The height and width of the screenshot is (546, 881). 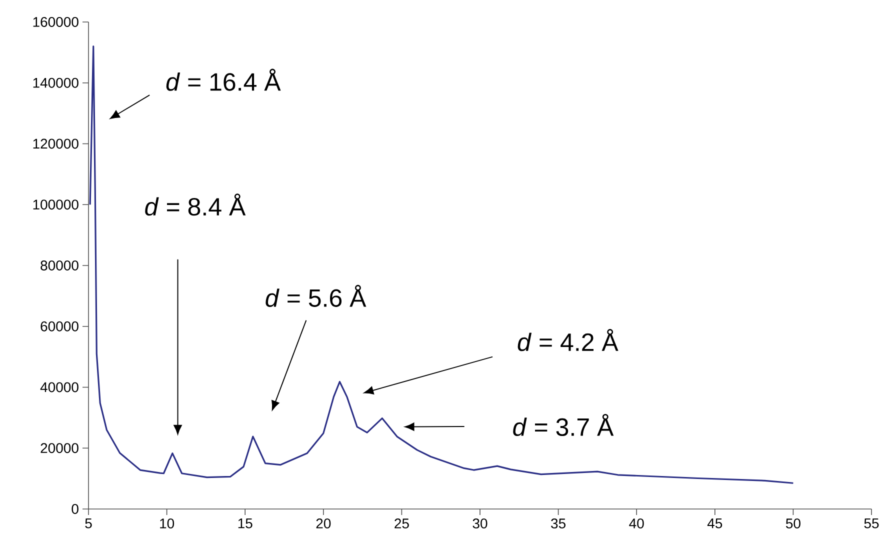 What do you see at coordinates (55, 143) in the screenshot?
I see `y-tick-label: 120000` at bounding box center [55, 143].